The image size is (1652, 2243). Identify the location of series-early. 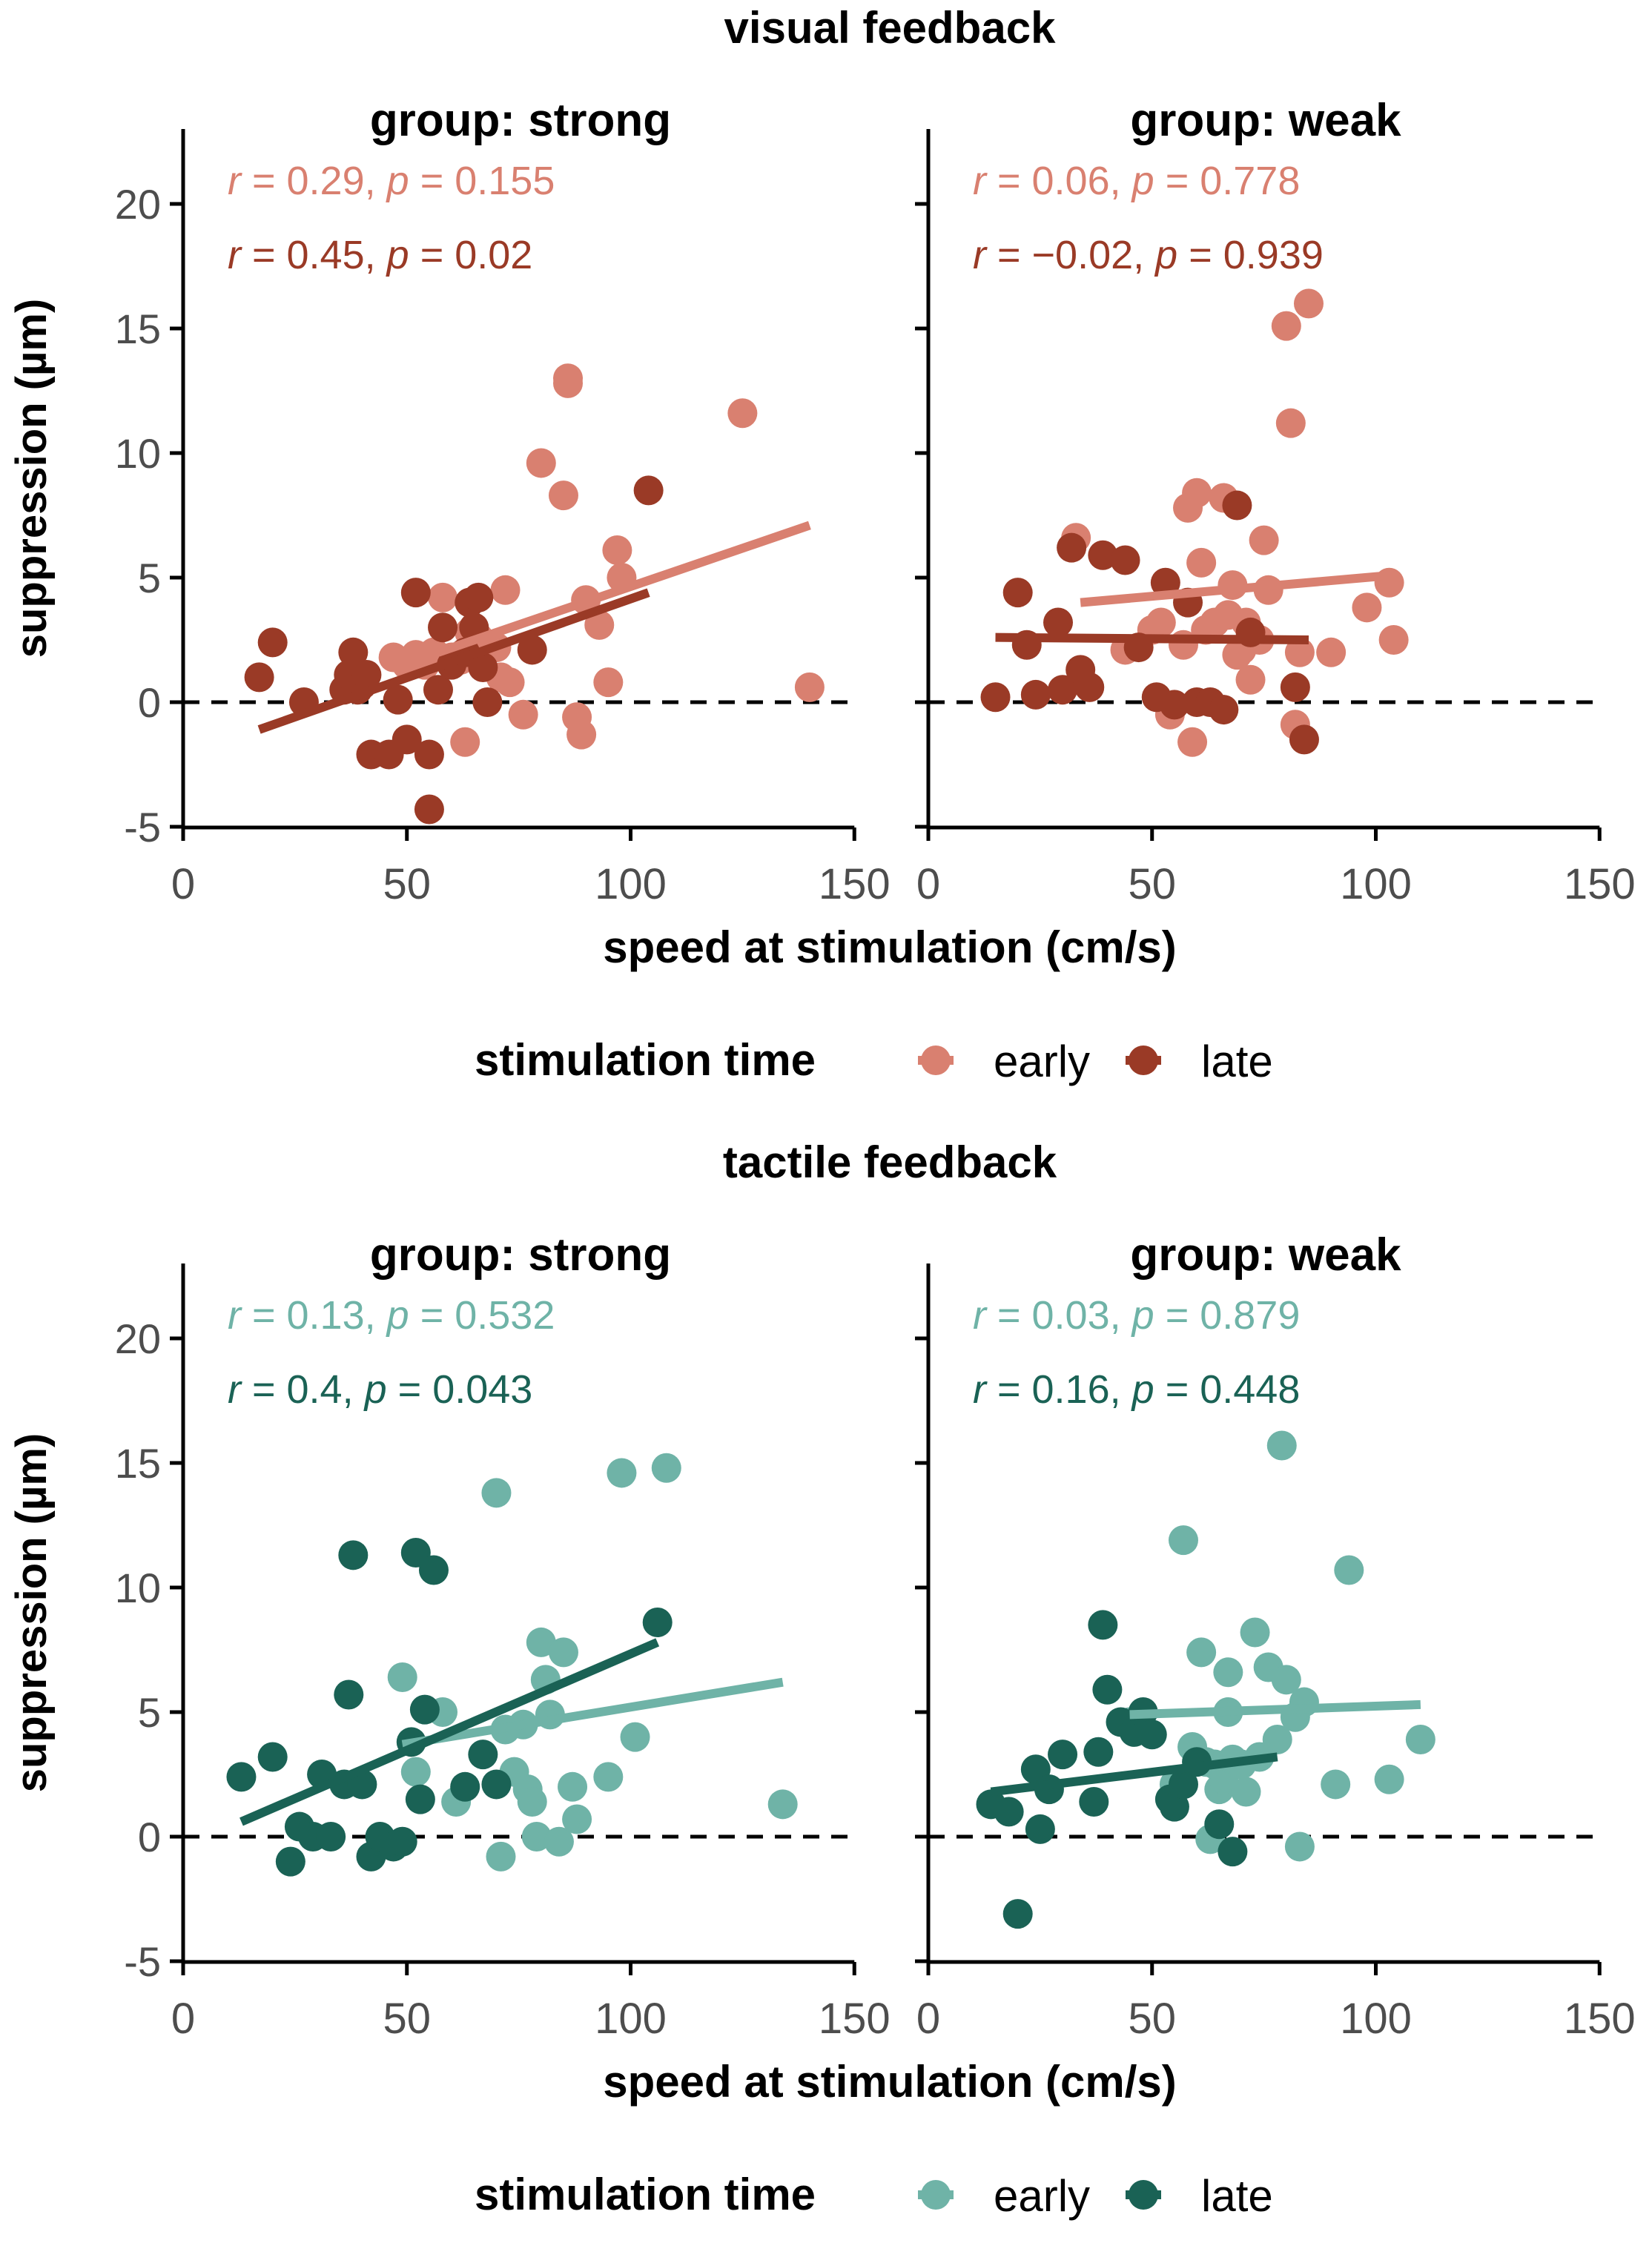
(592, 1662).